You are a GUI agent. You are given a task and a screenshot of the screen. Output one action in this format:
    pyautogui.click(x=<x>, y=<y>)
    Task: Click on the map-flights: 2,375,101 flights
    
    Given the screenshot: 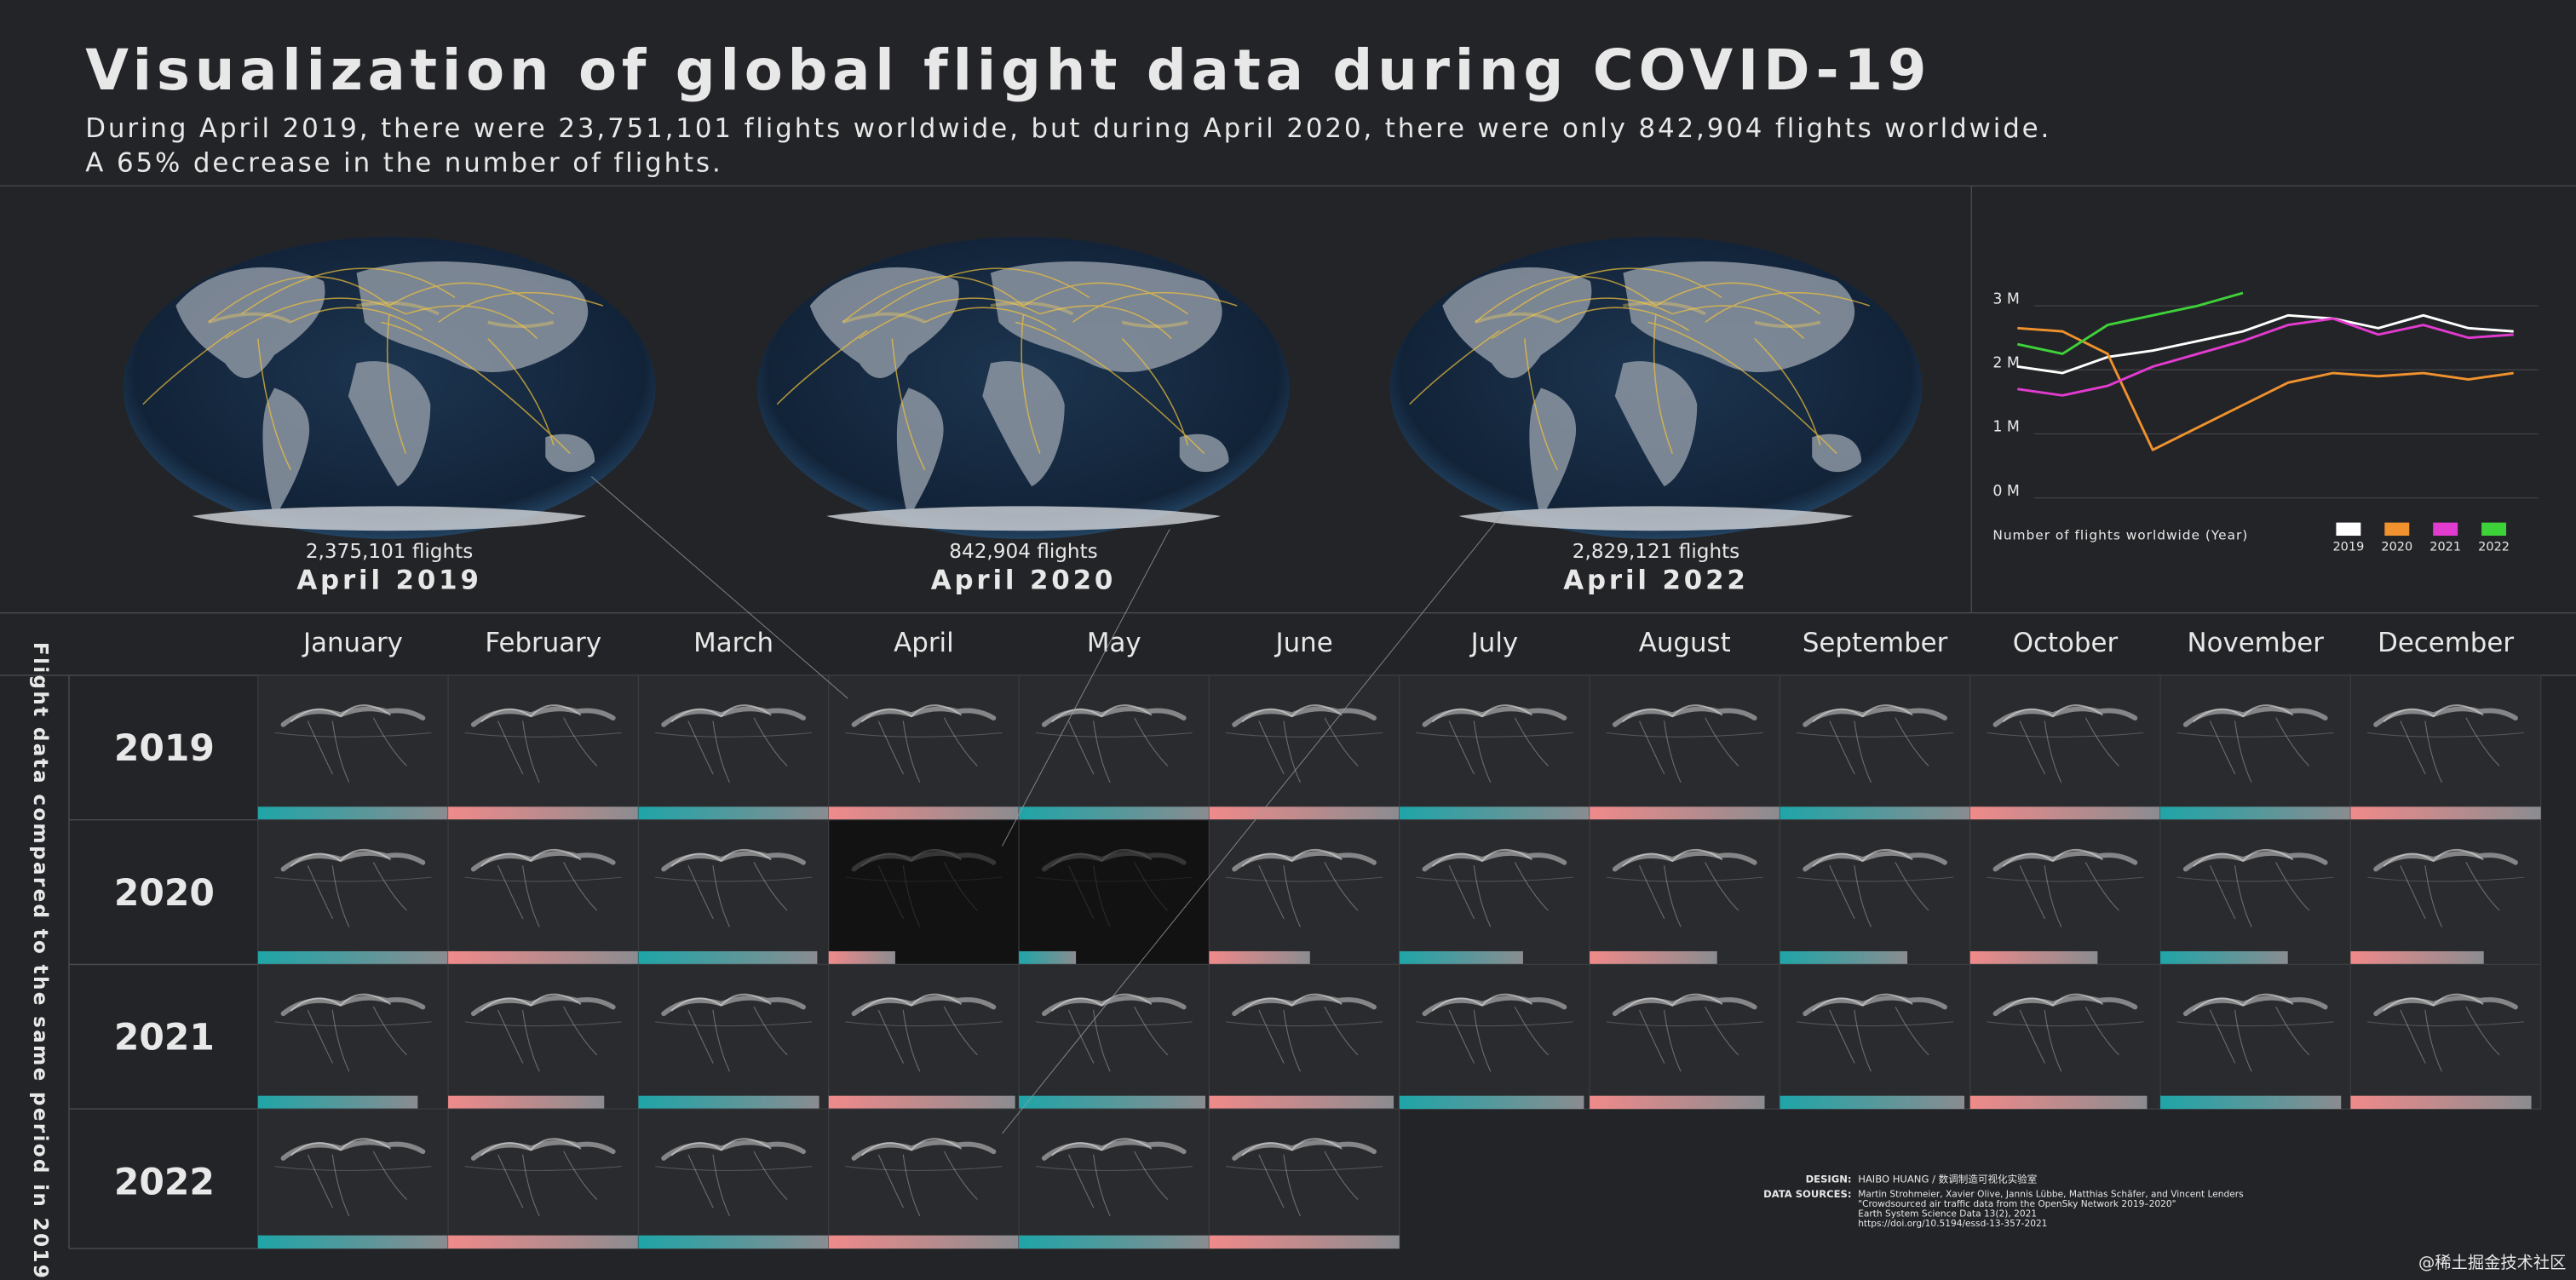 What is the action you would take?
    pyautogui.click(x=389, y=552)
    